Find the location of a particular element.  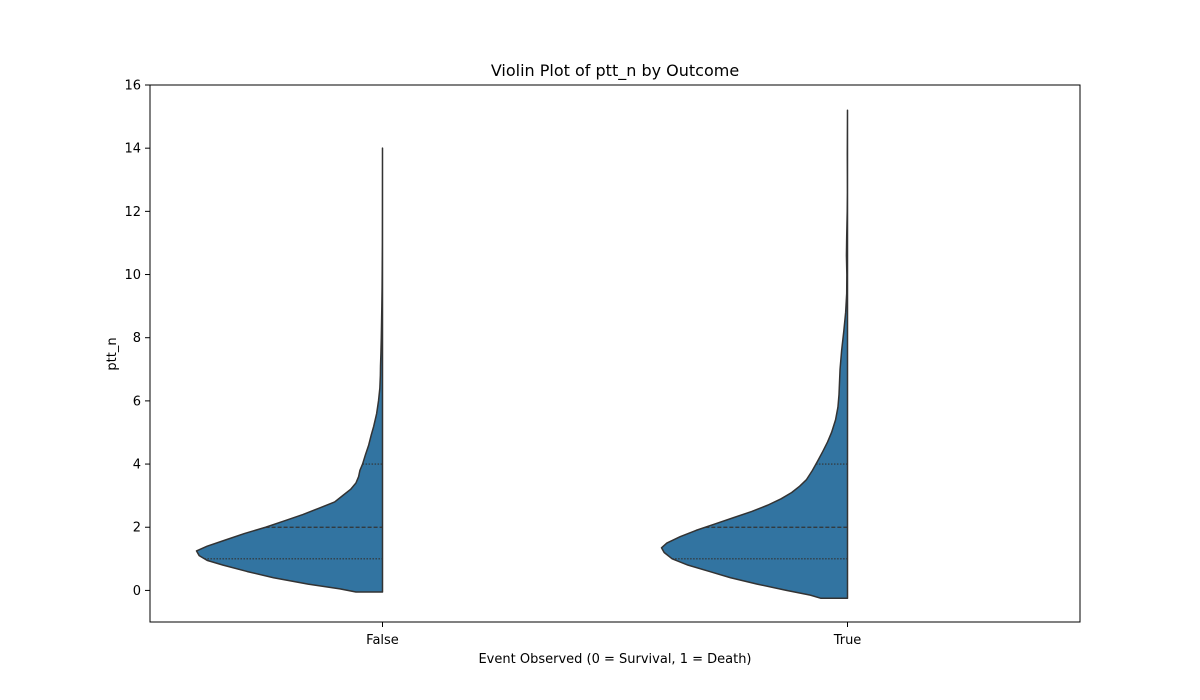

y-tick-label: 0 is located at coordinates (137, 591).